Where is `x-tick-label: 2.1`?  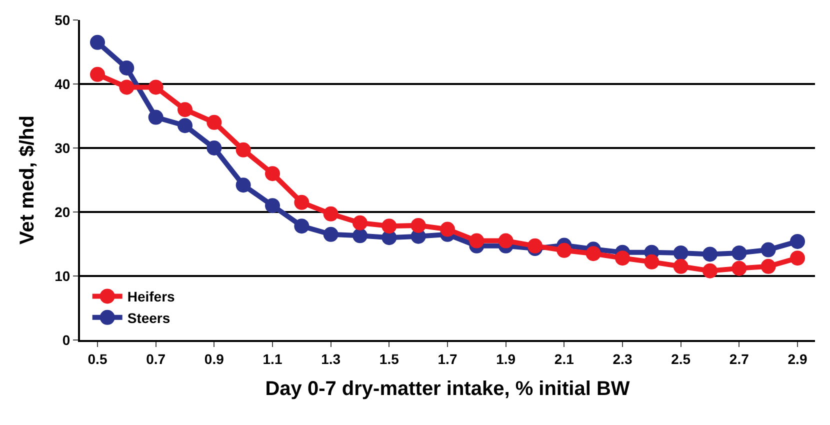 x-tick-label: 2.1 is located at coordinates (564, 358).